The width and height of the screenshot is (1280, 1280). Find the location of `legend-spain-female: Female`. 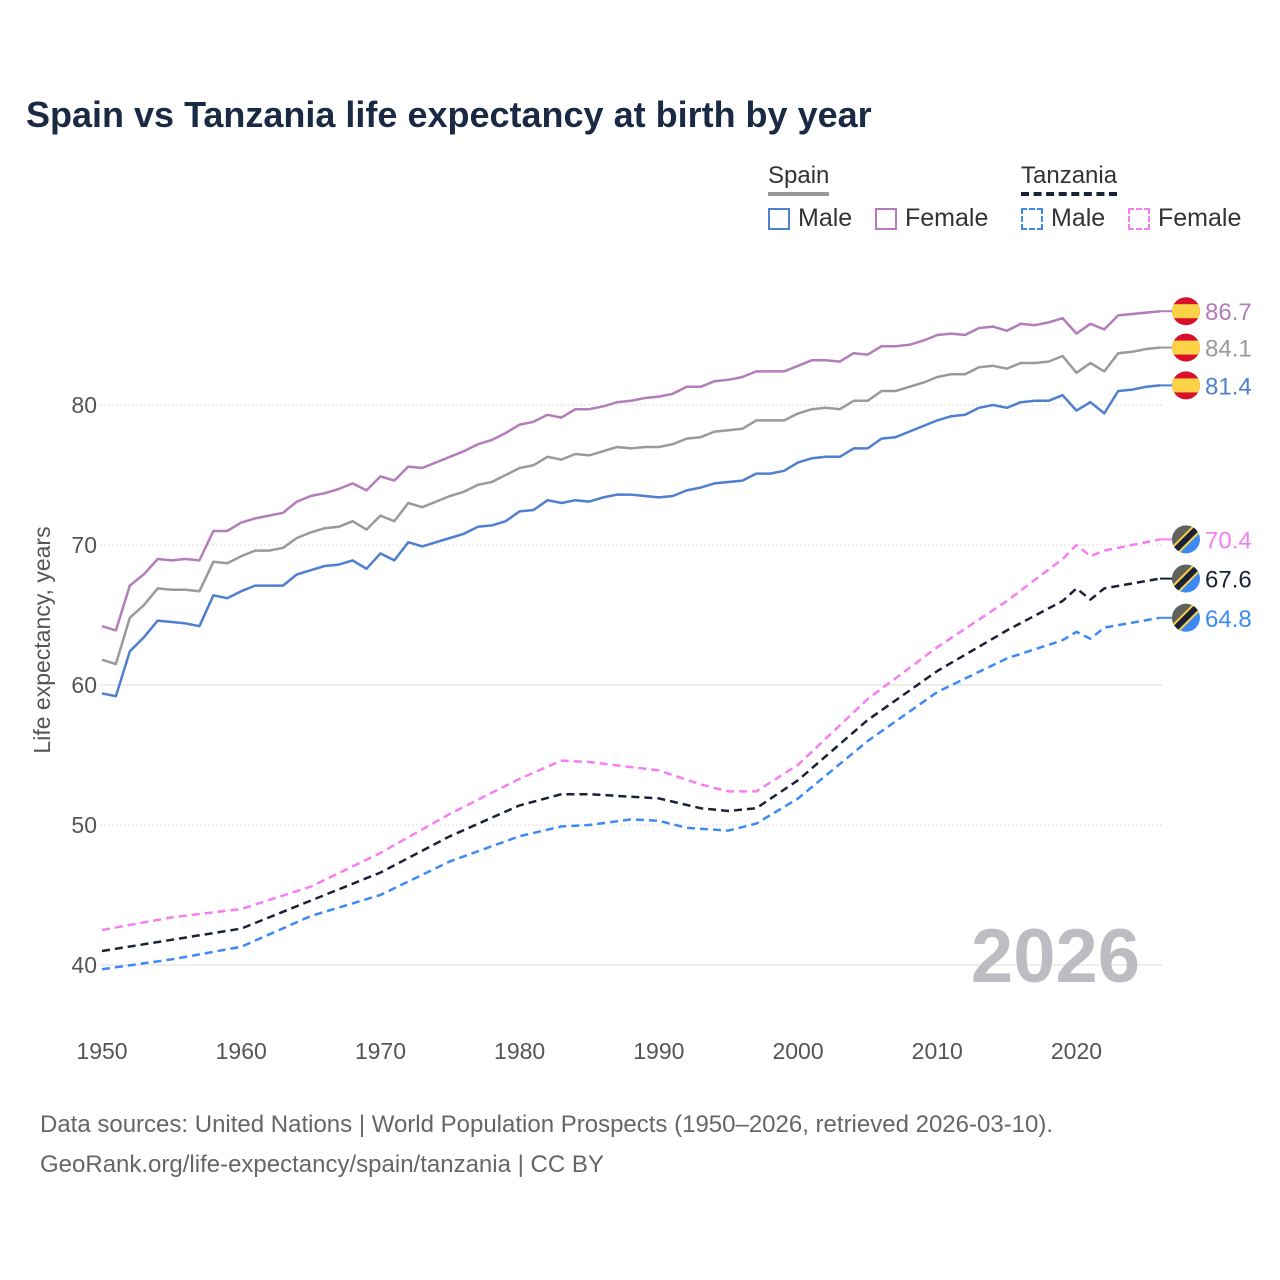

legend-spain-female: Female is located at coordinates (931, 218).